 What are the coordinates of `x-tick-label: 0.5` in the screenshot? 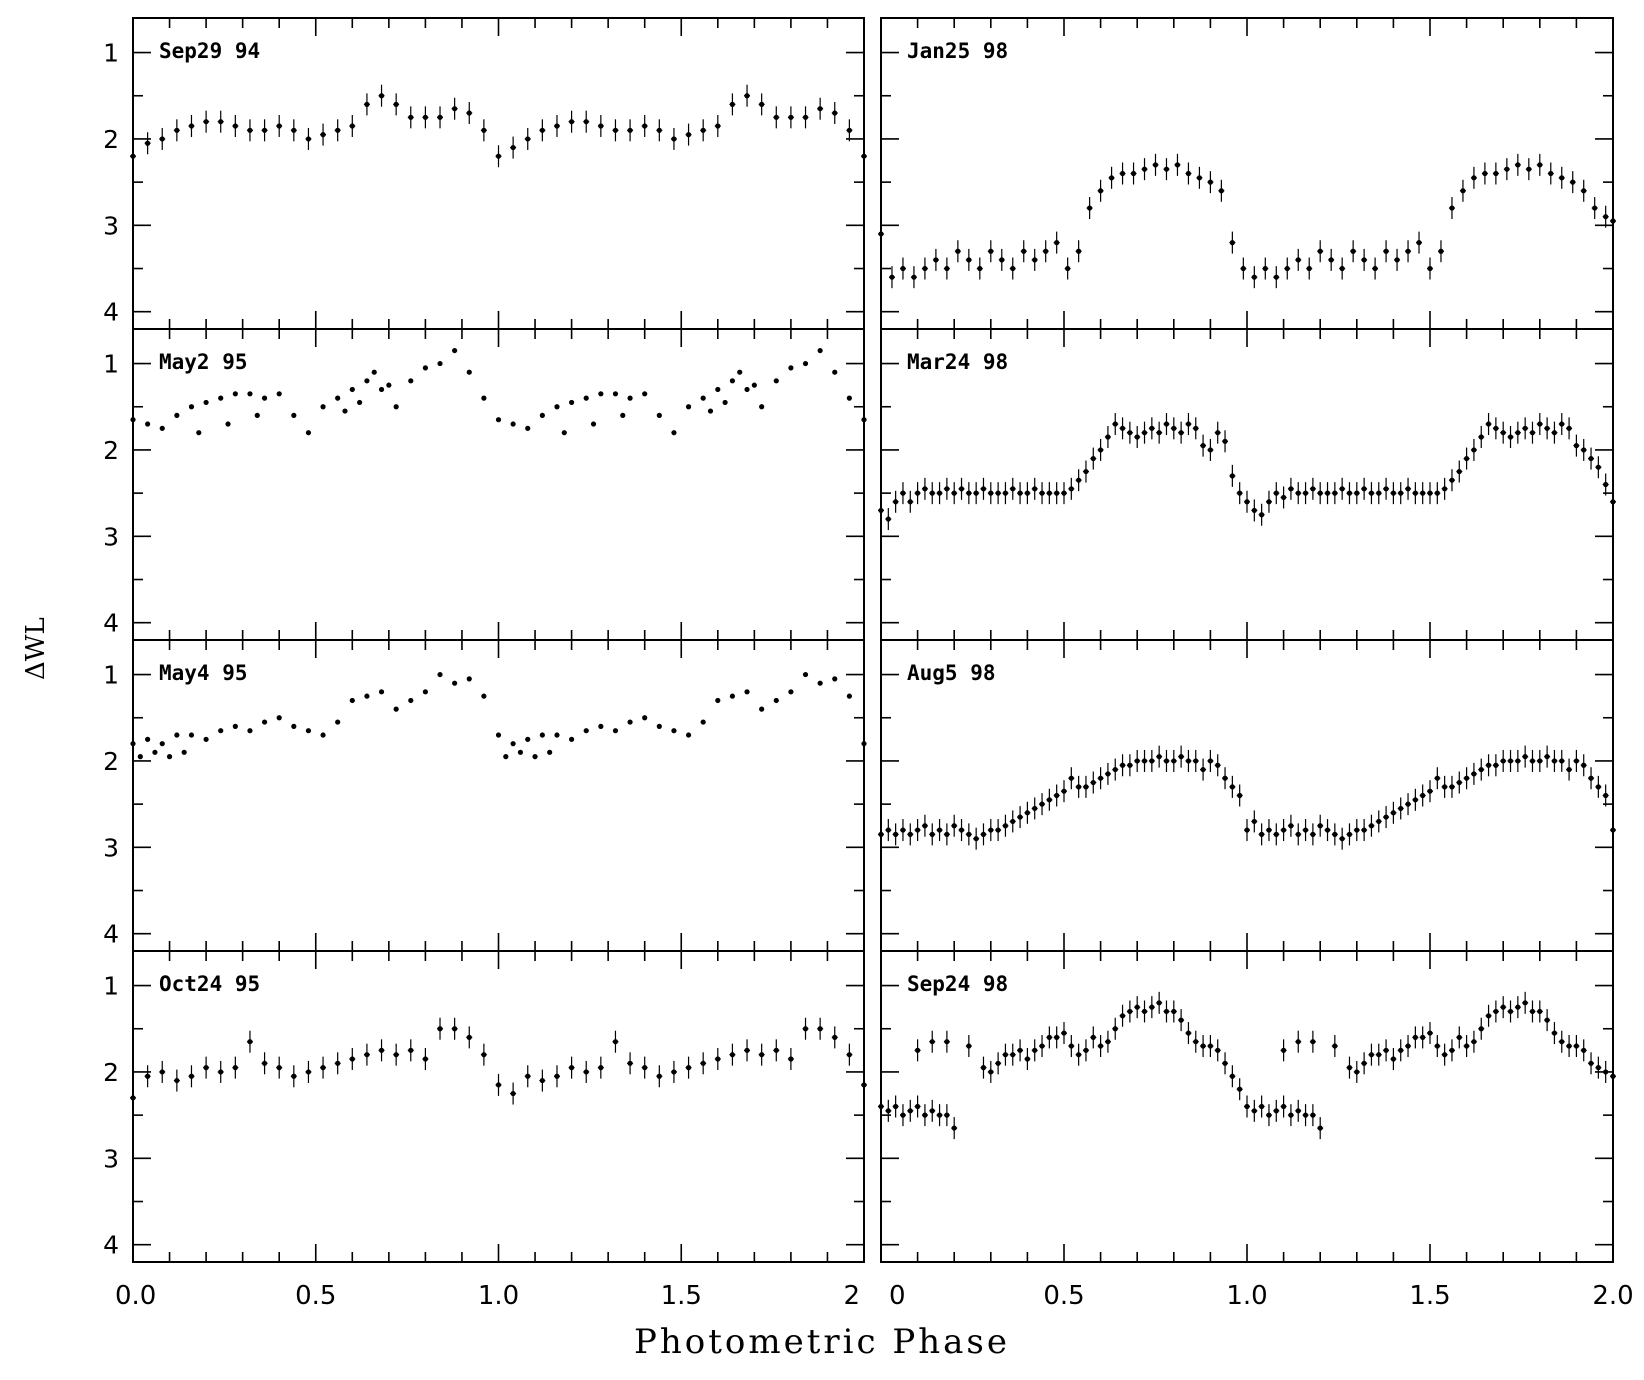 It's located at (1063, 1296).